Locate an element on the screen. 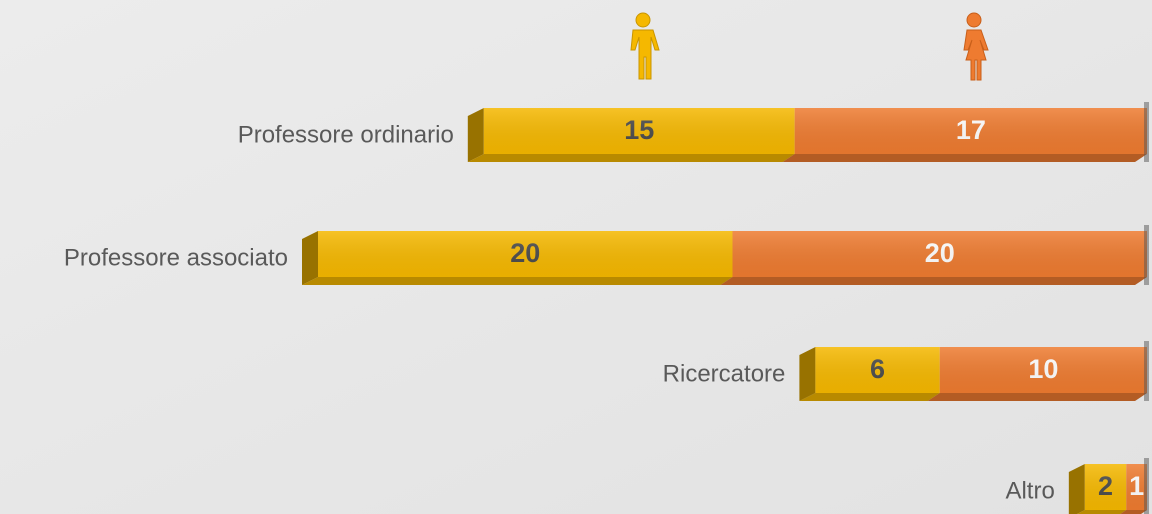 This screenshot has height=514, width=1152. category-label: Ricercatore is located at coordinates (724, 373).